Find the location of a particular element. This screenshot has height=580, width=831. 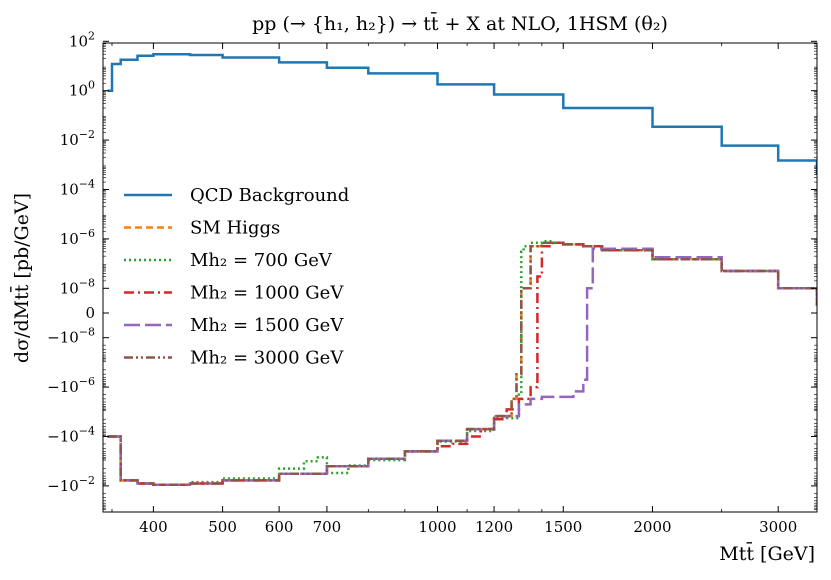

y-tick-label: 0 is located at coordinates (90, 313).